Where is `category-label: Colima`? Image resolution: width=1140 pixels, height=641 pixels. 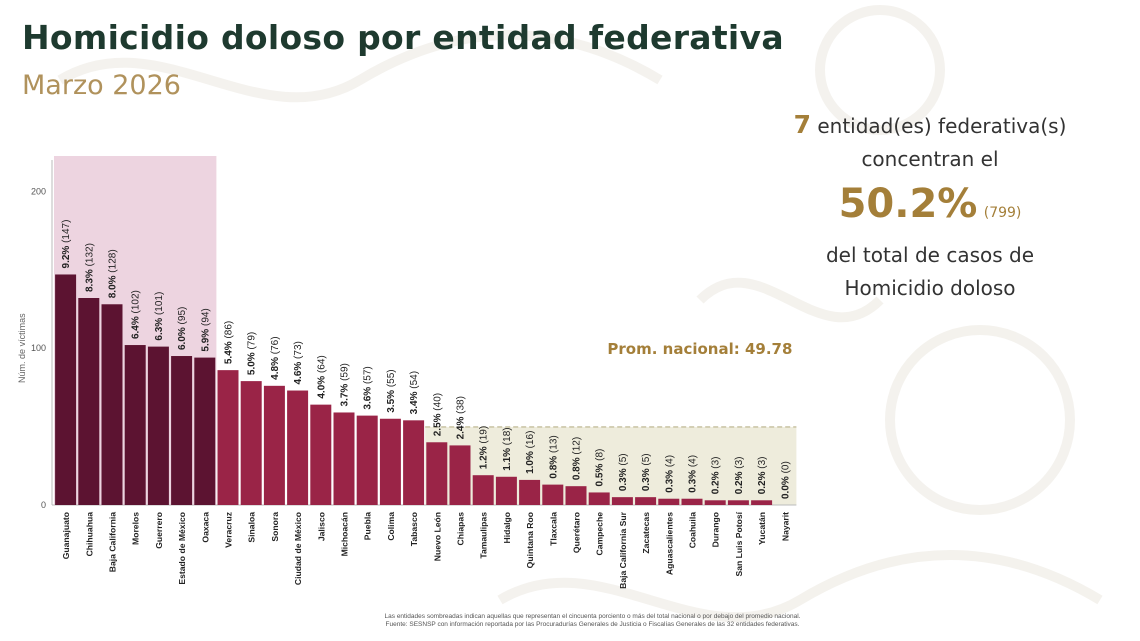
category-label: Colima is located at coordinates (391, 526).